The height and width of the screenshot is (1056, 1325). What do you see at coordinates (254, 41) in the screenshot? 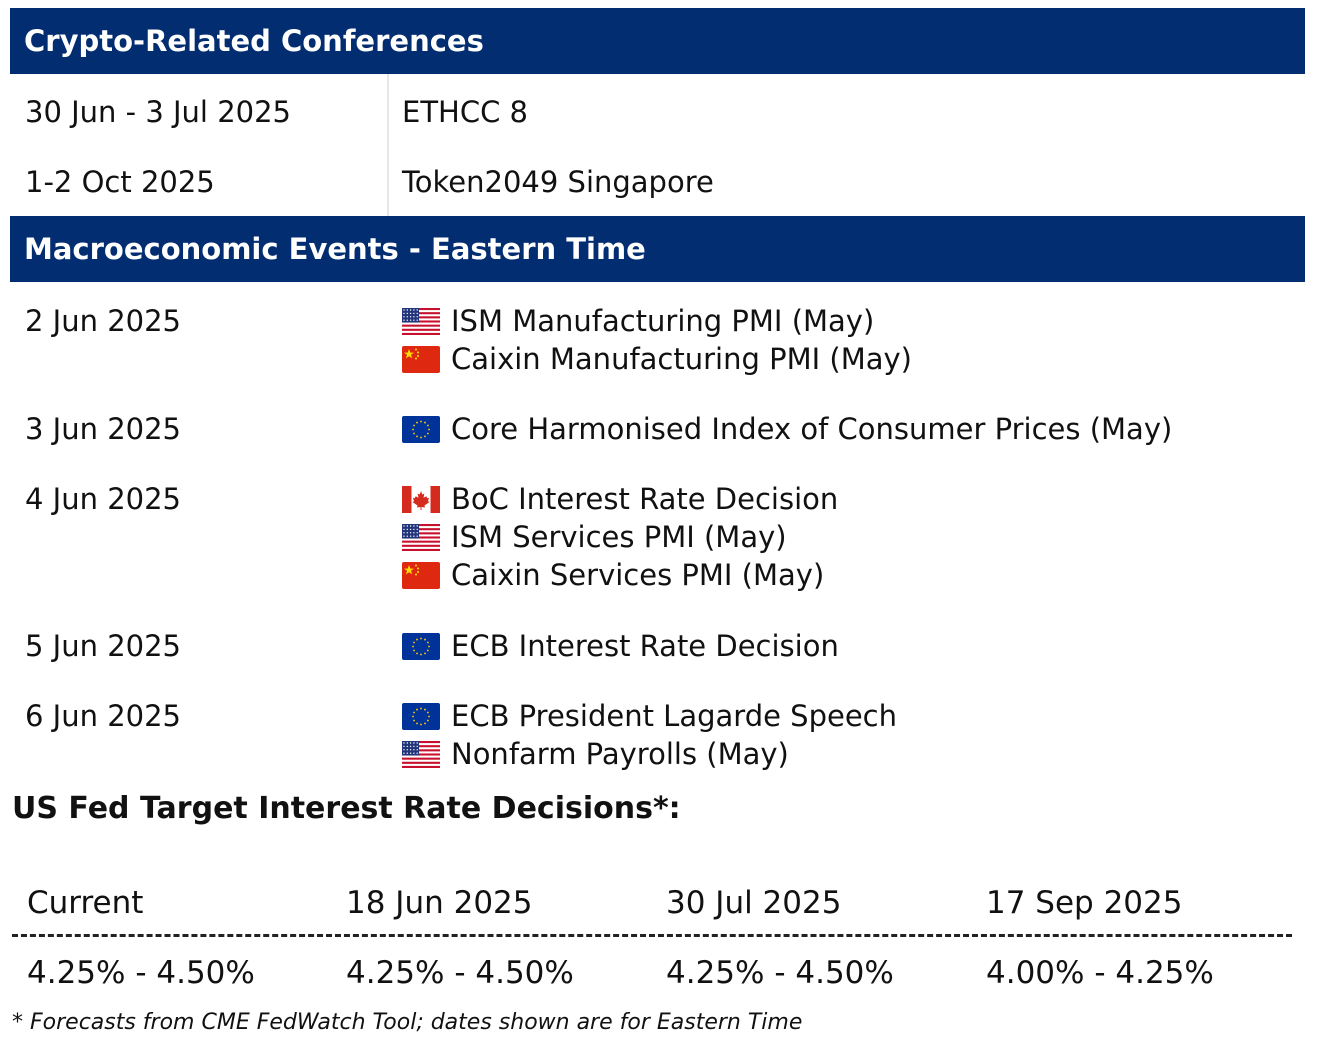
I see `conferences-title: Crypto-Related Conferences` at bounding box center [254, 41].